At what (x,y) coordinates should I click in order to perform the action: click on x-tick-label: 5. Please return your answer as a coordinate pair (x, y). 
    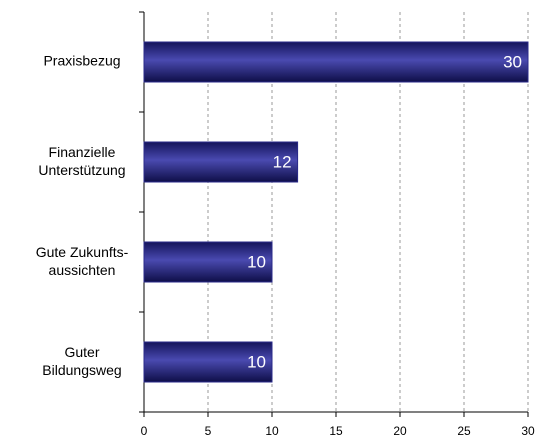
    Looking at the image, I should click on (208, 431).